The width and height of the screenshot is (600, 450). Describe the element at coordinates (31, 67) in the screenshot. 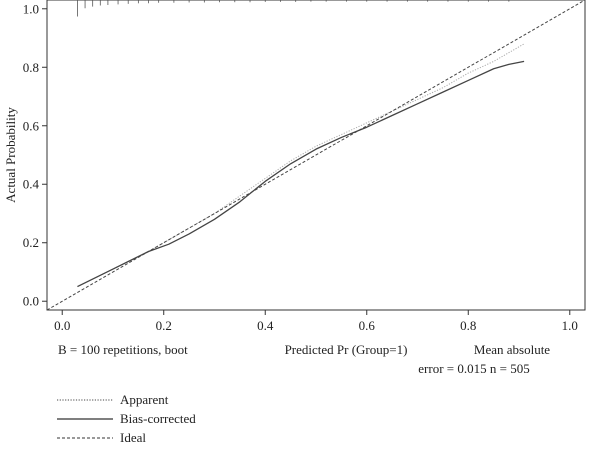

I see `y-tick-label: 0.8` at that location.